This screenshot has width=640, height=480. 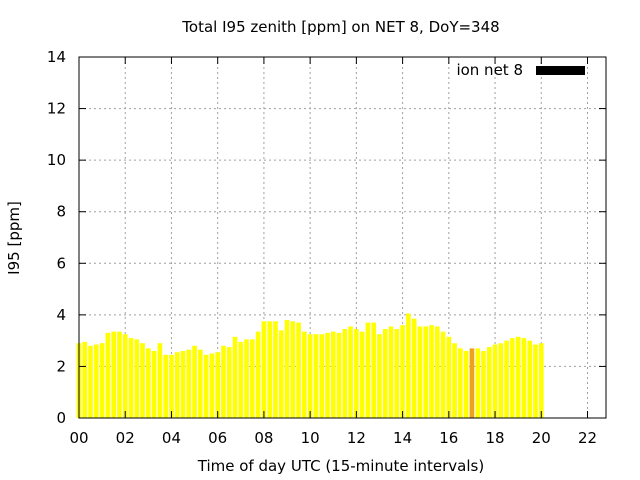 What do you see at coordinates (340, 27) in the screenshot?
I see `chart-title: Total I95 zenith [ppm] on NET 8, DoY=348` at bounding box center [340, 27].